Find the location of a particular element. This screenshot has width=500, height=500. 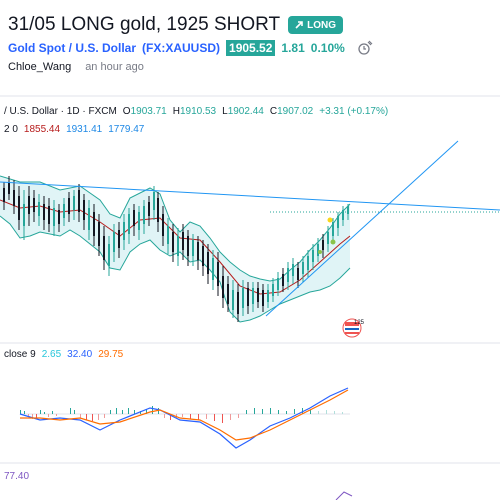

bb-legend: 2 0 1855.44 1931.41 1779.47 is located at coordinates (74, 129).